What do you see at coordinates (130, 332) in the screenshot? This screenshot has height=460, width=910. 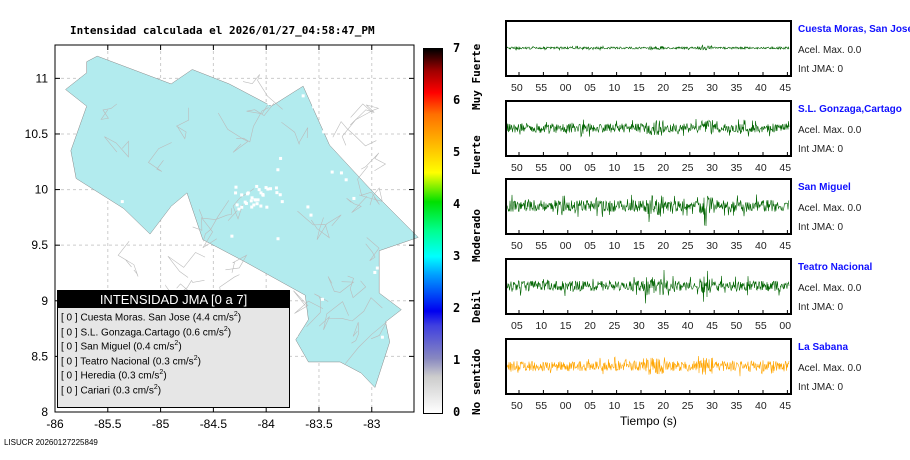 I see `legend-station: S.L. Gonzaga.Cartago` at bounding box center [130, 332].